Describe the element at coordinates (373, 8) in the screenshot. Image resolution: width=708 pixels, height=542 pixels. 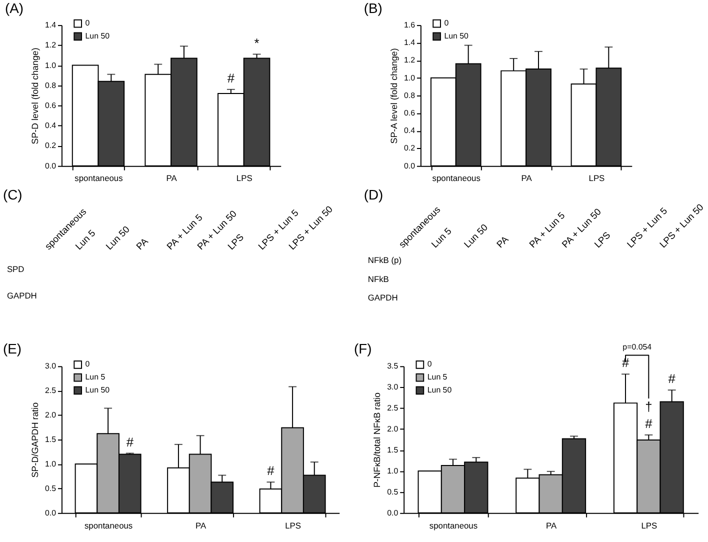
I see `chart-title: (B)` at that location.